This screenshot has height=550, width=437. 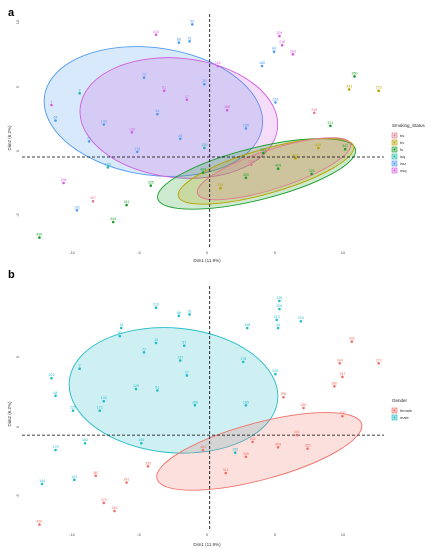 What do you see at coordinates (247, 325) in the screenshot?
I see `panel-b-point-label: 106` at bounding box center [247, 325].